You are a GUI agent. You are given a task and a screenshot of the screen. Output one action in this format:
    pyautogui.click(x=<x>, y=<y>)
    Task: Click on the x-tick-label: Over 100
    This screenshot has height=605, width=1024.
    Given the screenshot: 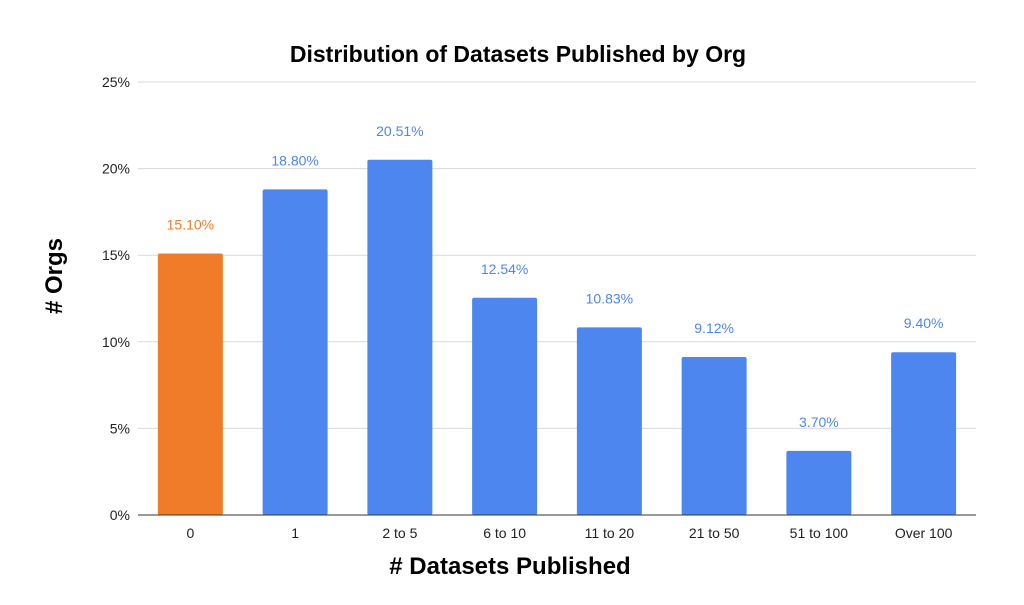 What is the action you would take?
    pyautogui.click(x=924, y=533)
    